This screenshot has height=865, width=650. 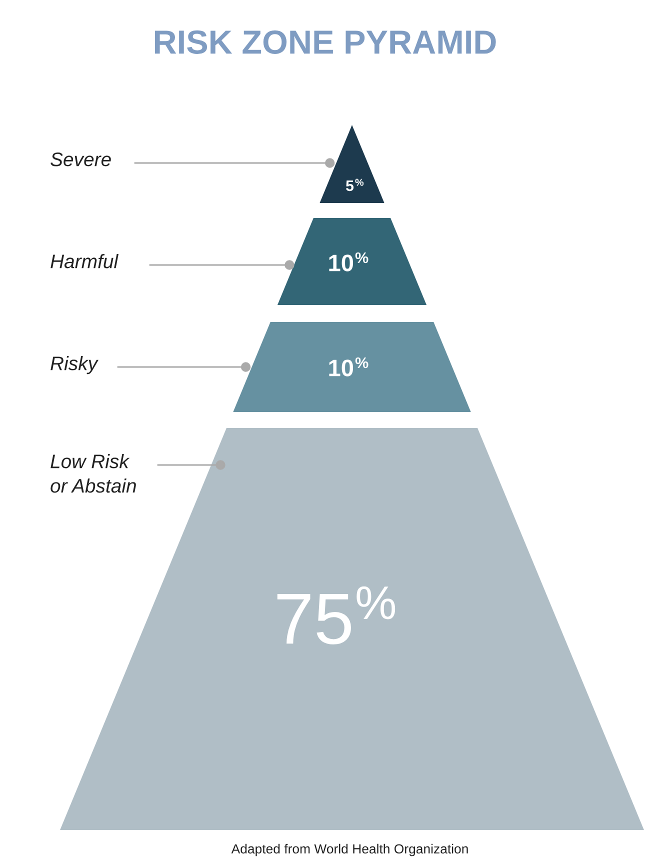 I want to click on data-label: 75%, so click(x=336, y=615).